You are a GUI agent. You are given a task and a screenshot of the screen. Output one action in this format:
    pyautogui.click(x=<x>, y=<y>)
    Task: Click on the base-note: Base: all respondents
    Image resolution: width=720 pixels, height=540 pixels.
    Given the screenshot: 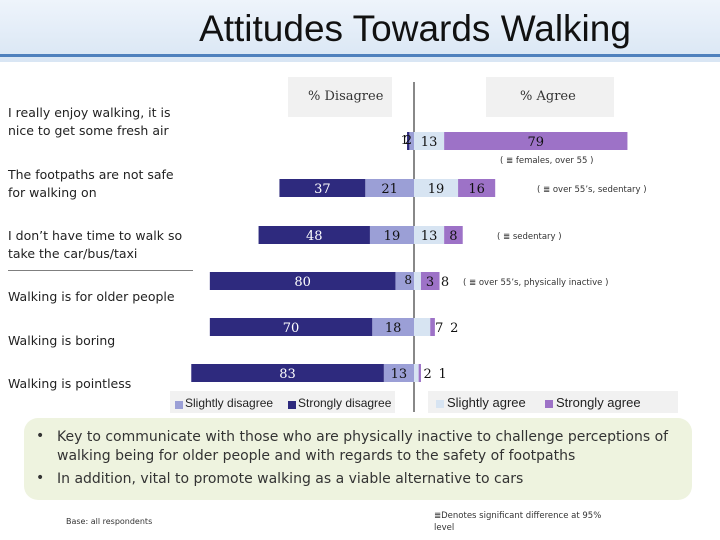 What is the action you would take?
    pyautogui.click(x=109, y=521)
    